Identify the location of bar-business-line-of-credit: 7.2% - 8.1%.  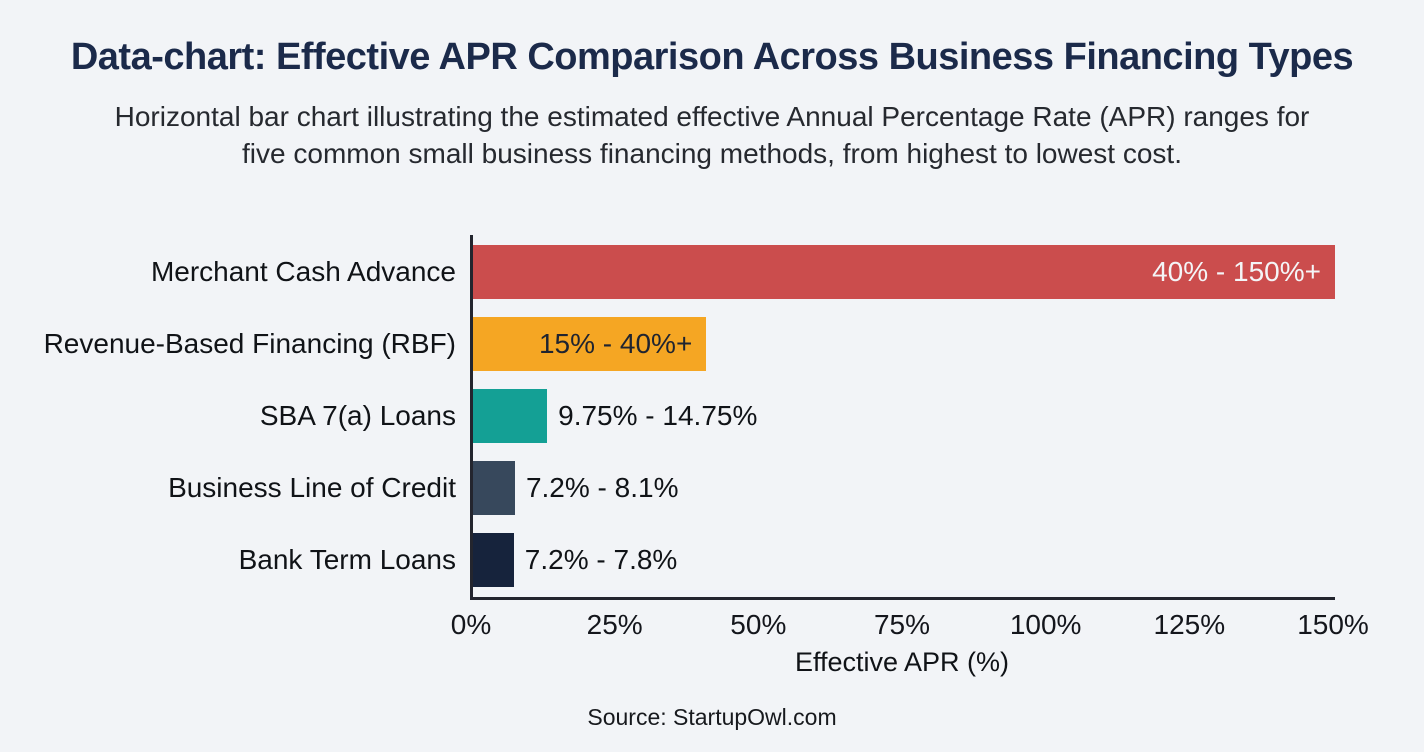
(575, 488).